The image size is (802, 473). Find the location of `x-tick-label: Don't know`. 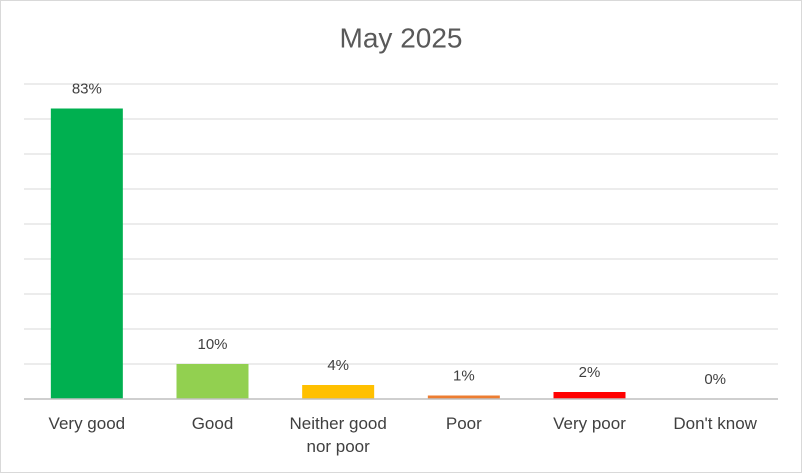

x-tick-label: Don't know is located at coordinates (715, 423).